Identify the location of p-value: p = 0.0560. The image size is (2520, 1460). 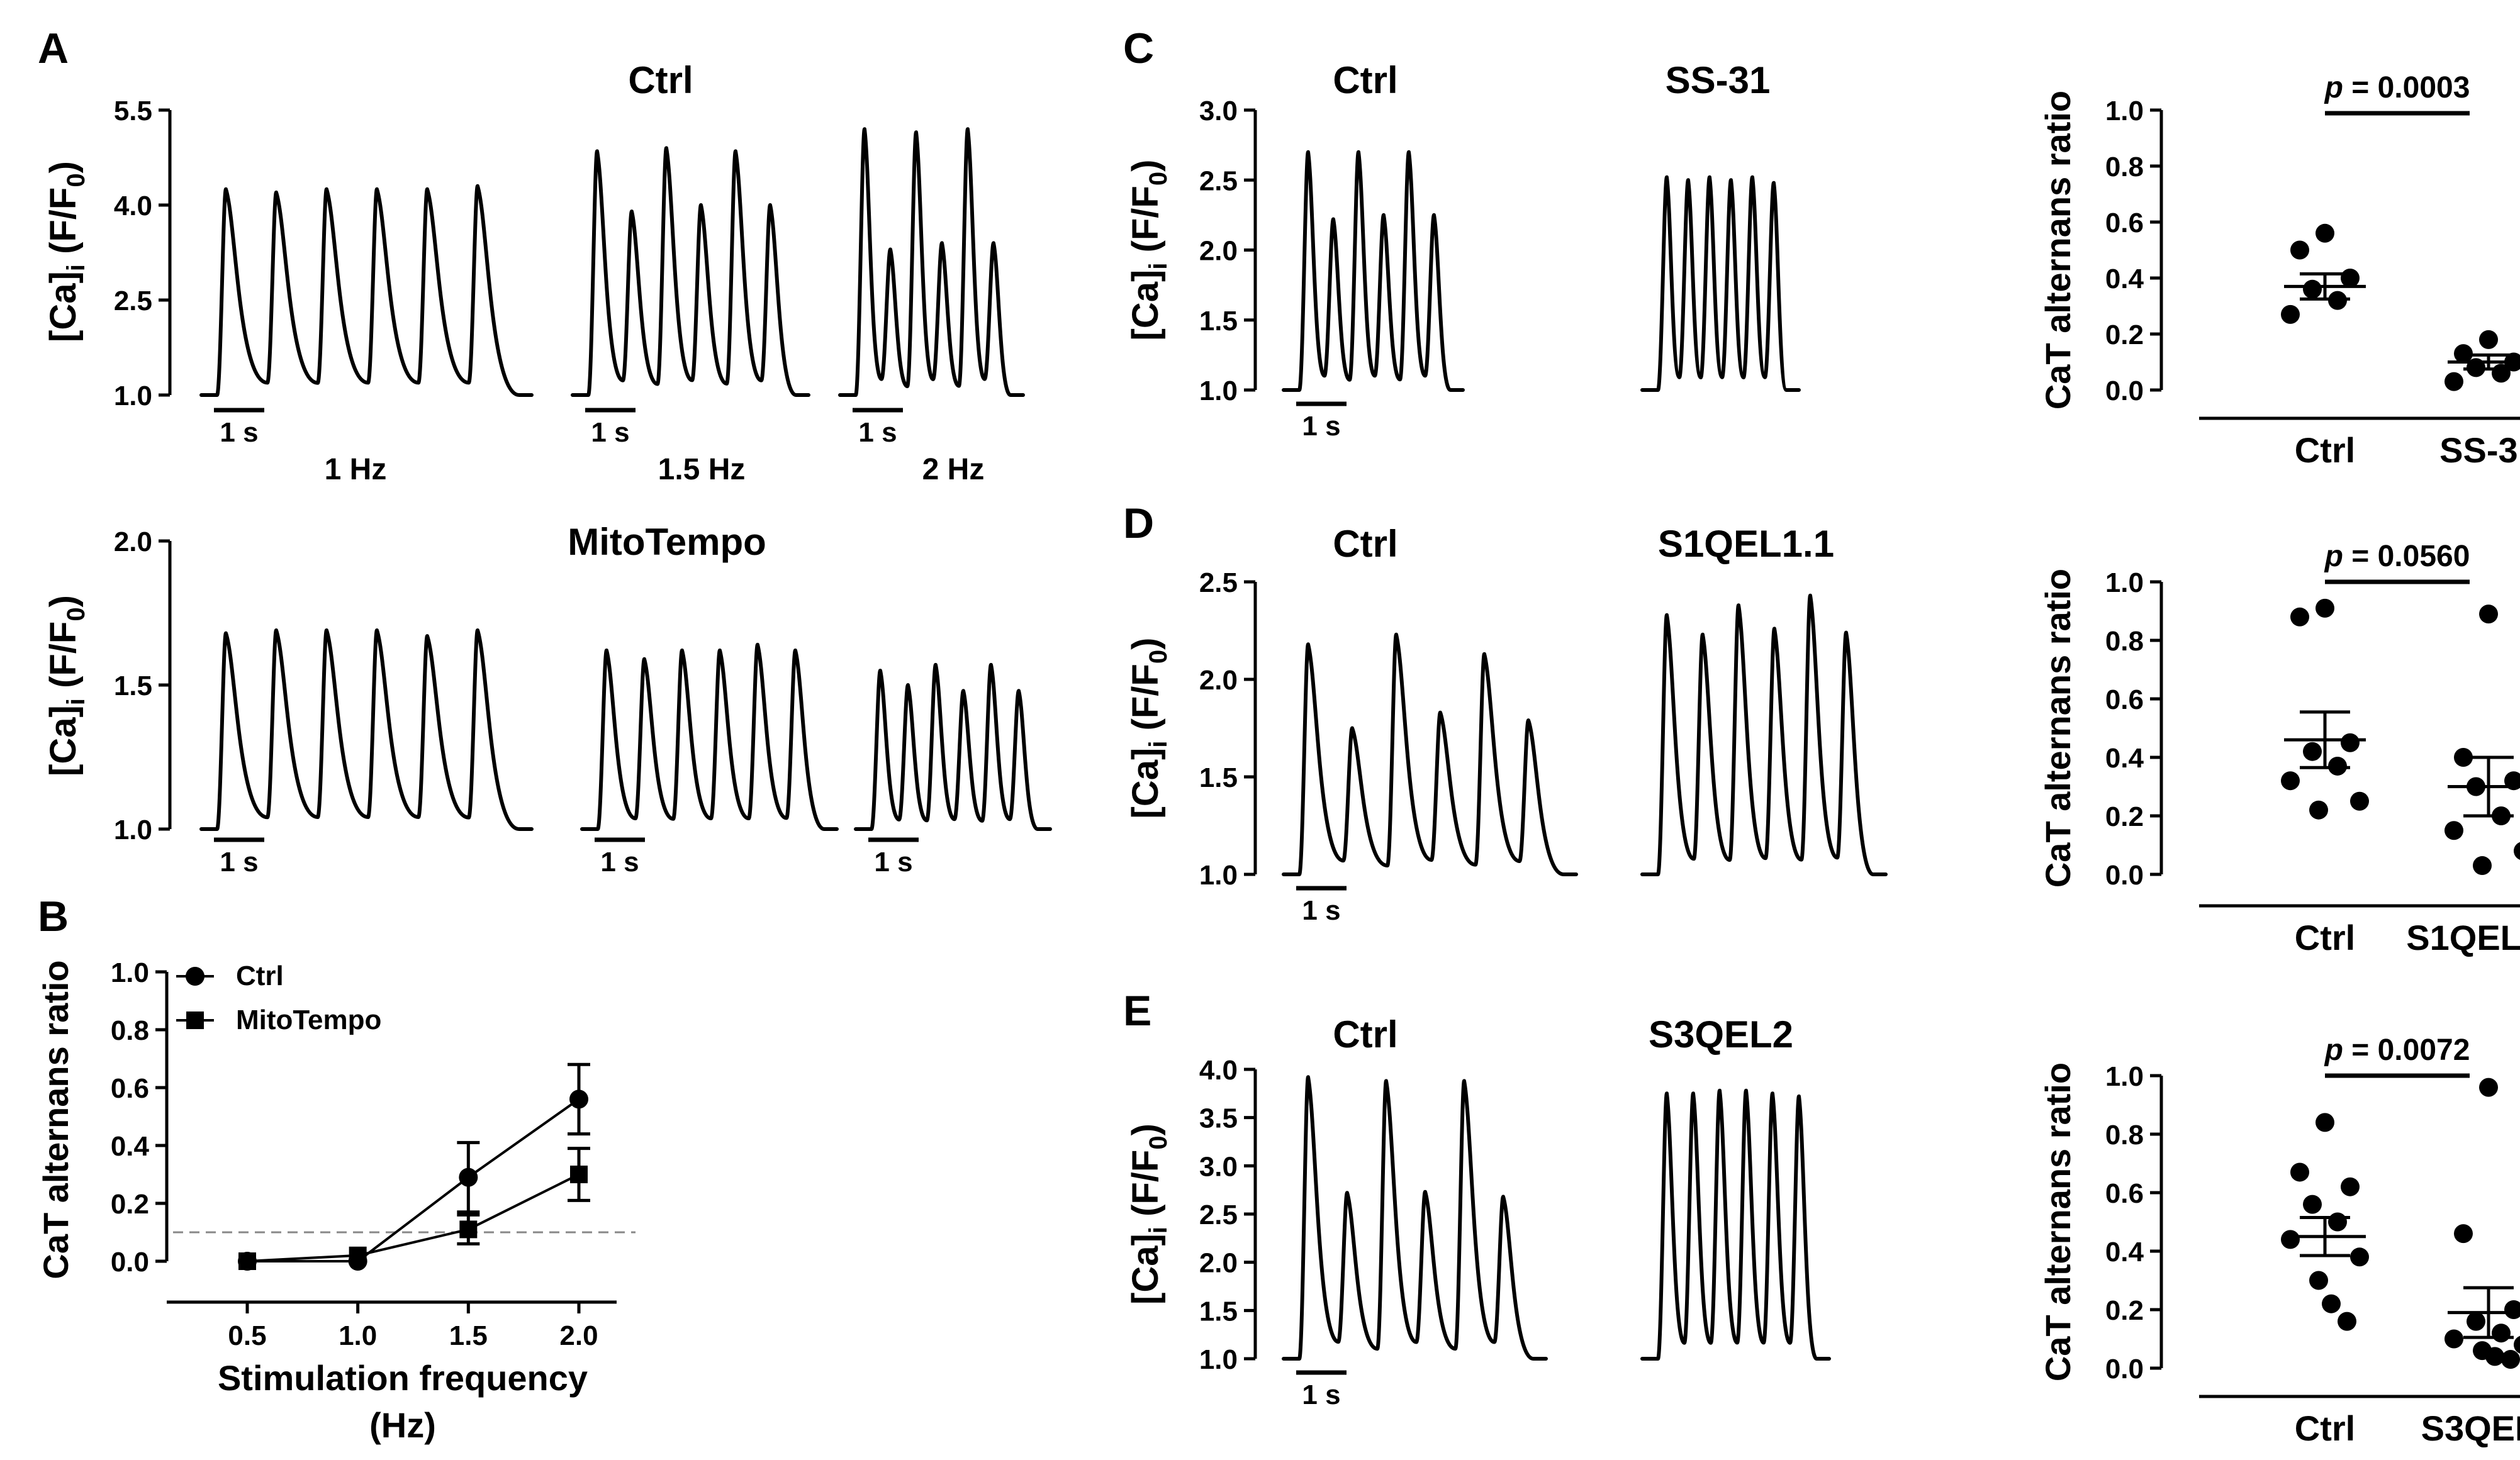
(2397, 556).